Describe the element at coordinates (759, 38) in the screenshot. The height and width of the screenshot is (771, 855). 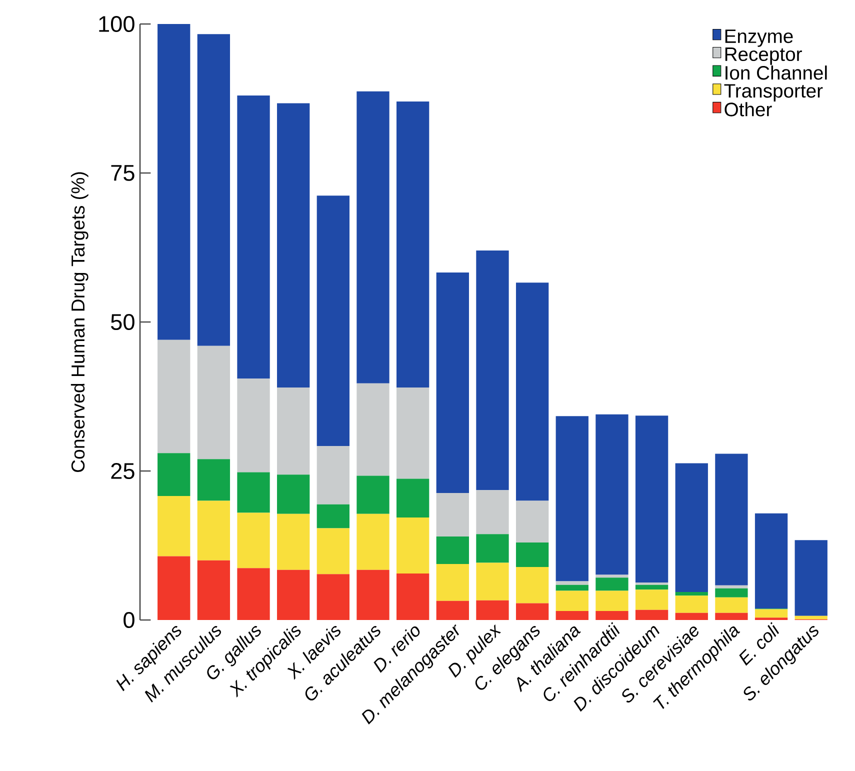
I see `legend-label: Enzyme` at that location.